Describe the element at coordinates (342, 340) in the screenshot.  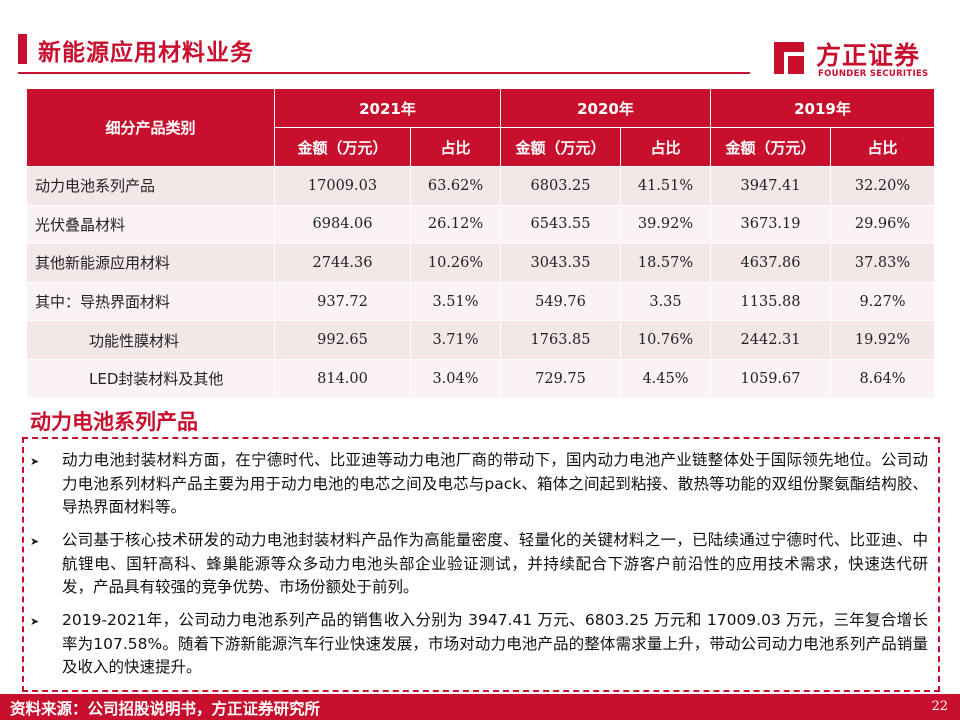
I see `cell-value: 992.65` at that location.